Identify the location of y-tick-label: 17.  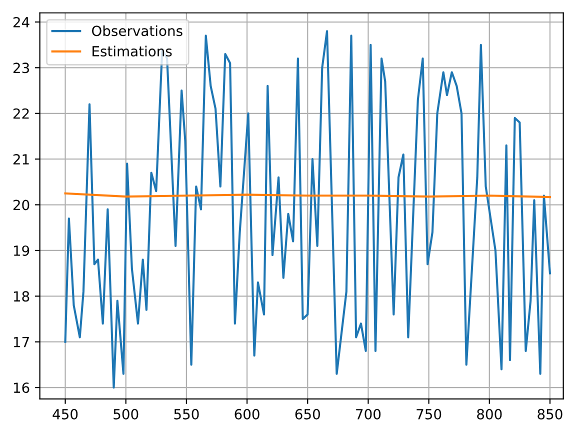
(21, 342).